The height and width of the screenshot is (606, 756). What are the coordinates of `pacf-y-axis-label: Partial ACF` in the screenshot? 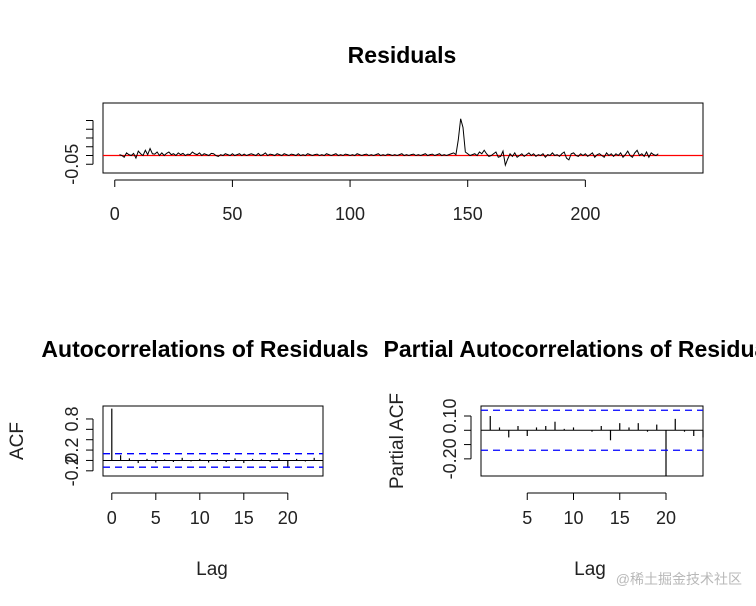 It's located at (397, 441).